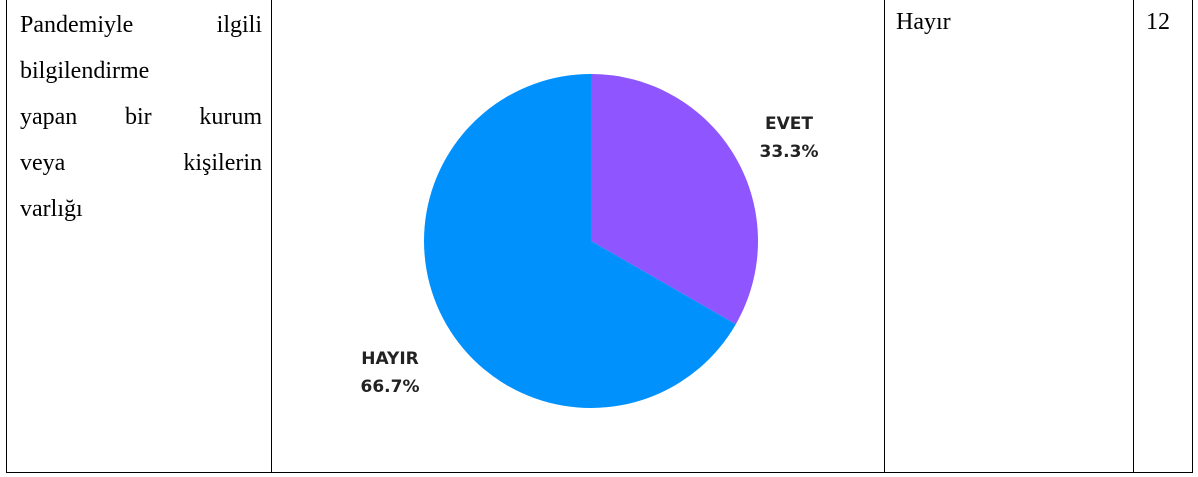 The height and width of the screenshot is (477, 1198). I want to click on question-word: bilgilendirme, so click(85, 71).